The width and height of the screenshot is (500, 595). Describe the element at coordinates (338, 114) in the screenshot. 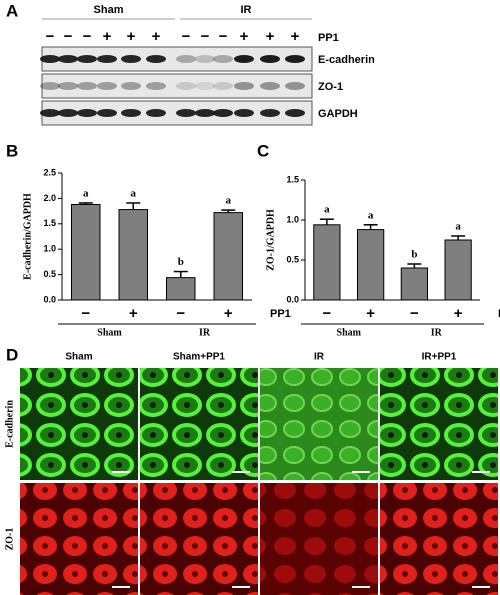

I see `blot-label: GAPDH` at that location.